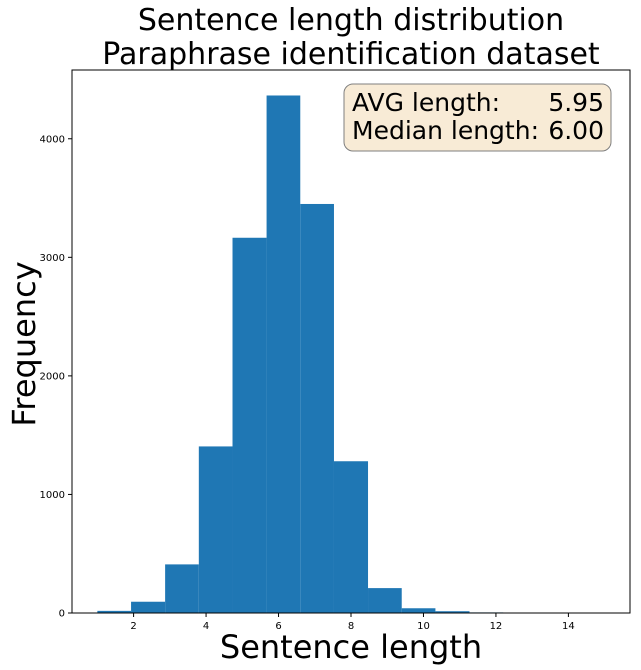  Describe the element at coordinates (133, 626) in the screenshot. I see `x-tick-label: 2` at that location.